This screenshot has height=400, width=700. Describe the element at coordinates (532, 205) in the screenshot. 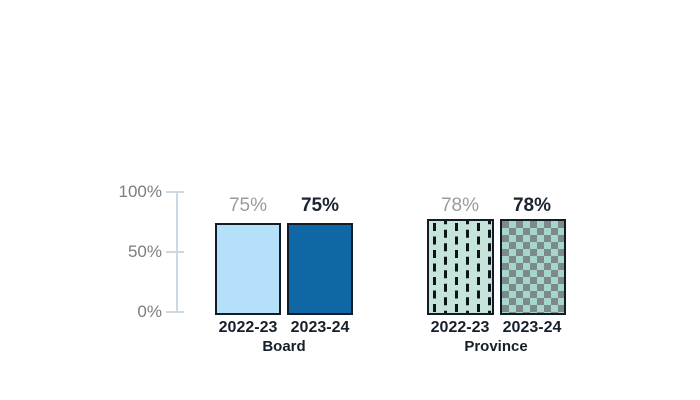

I see `value-label-province-2023-24: 78%` at that location.